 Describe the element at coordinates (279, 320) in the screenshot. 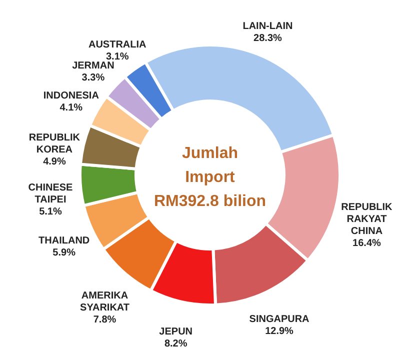

I see `slice-label: SINGAPURA` at that location.